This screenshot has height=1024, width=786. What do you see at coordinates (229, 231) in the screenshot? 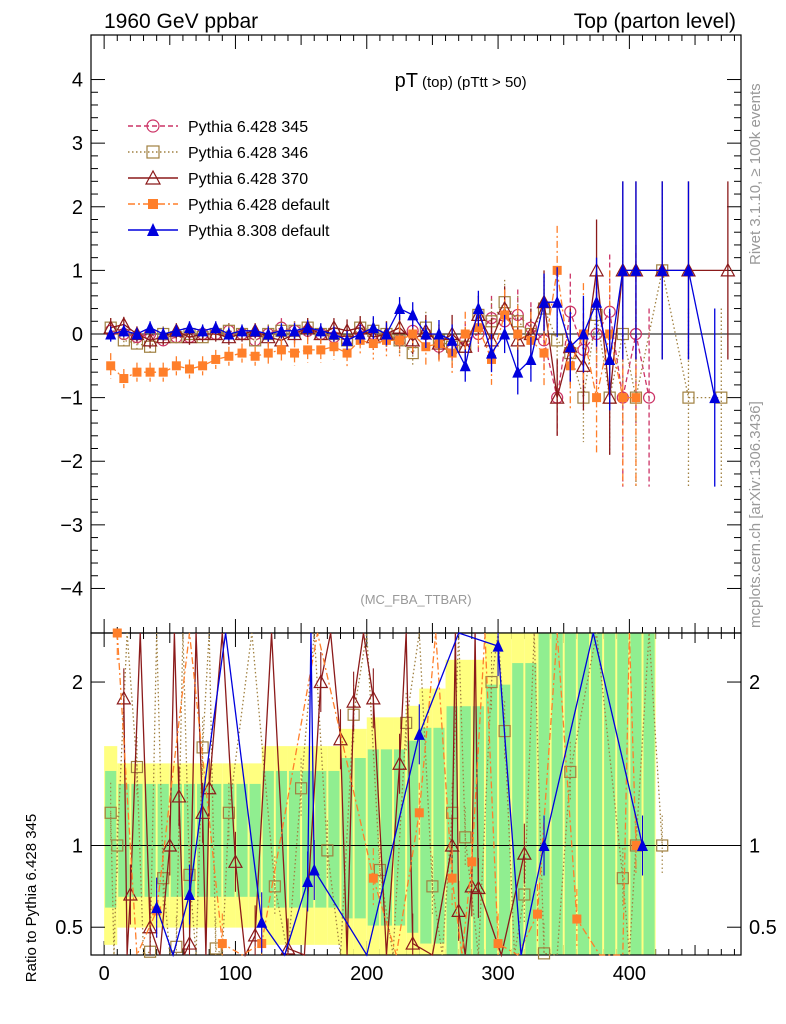
I see `legend-entry: Pythia 8.308 default` at bounding box center [229, 231].